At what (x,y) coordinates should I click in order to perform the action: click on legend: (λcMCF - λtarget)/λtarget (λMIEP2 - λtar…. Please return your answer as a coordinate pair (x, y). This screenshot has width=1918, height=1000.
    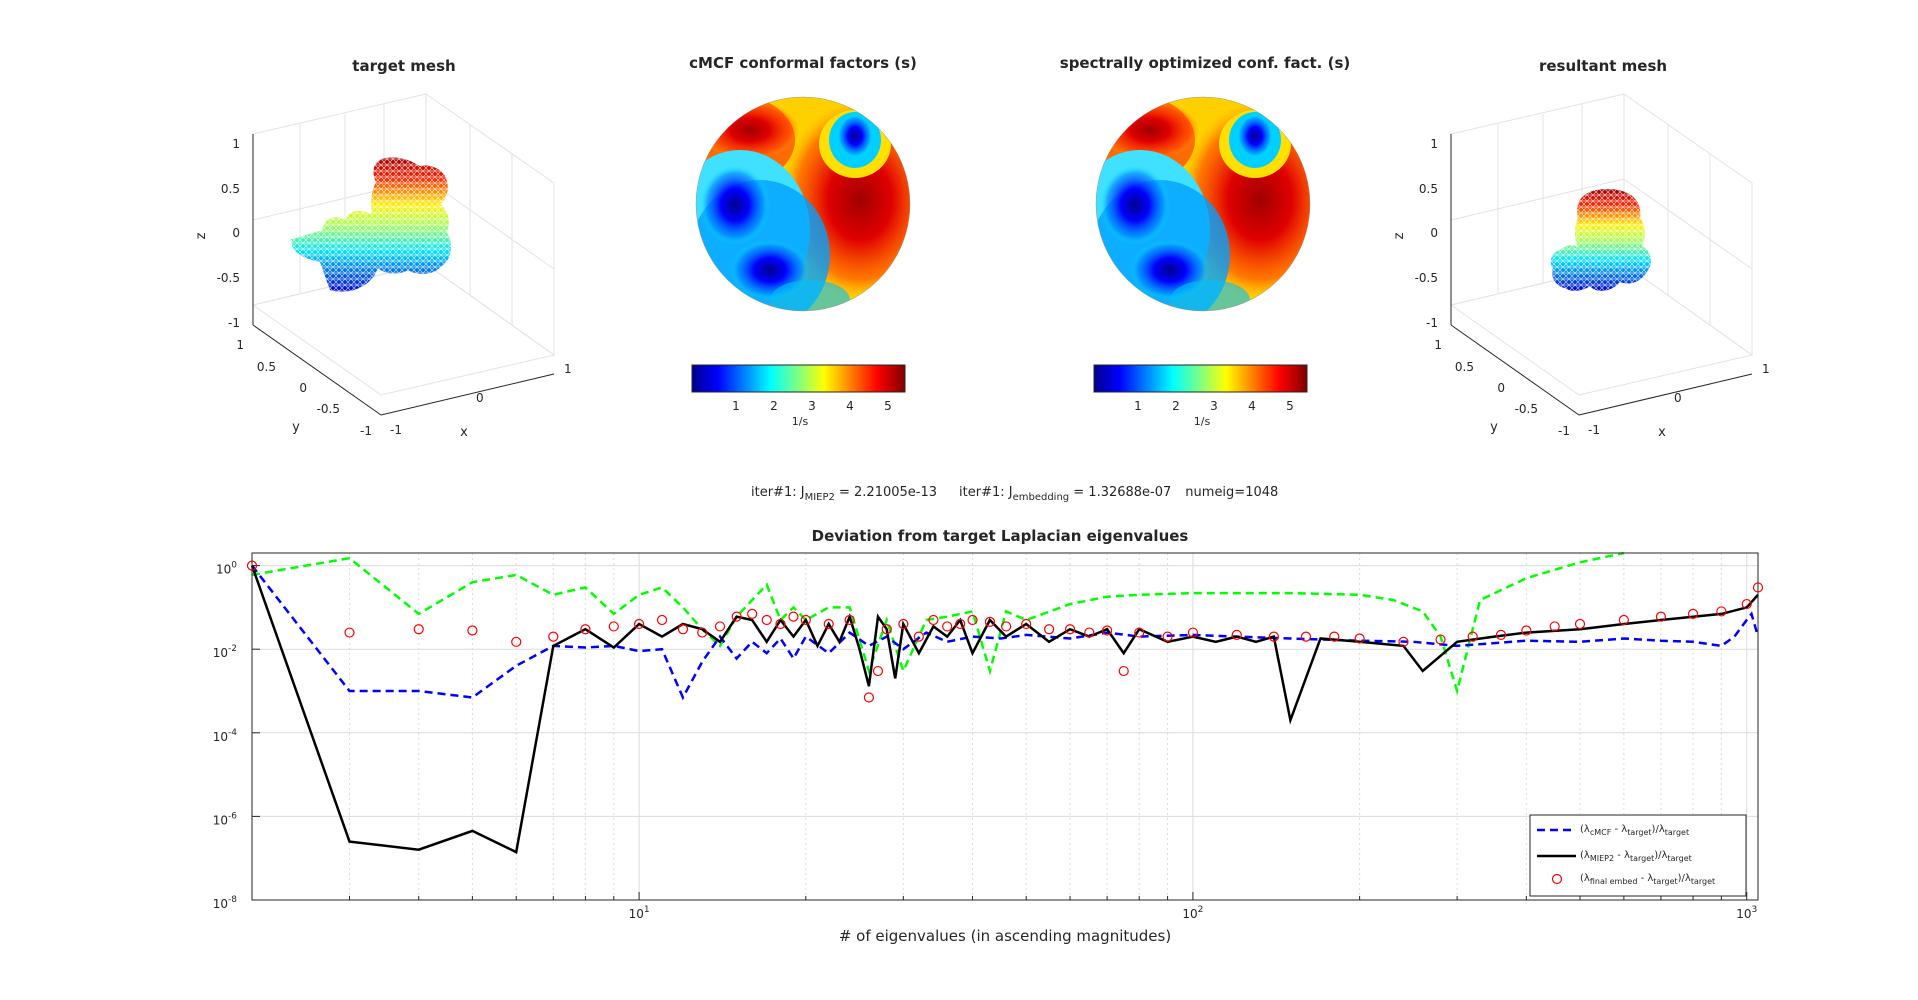
    Looking at the image, I should click on (1638, 855).